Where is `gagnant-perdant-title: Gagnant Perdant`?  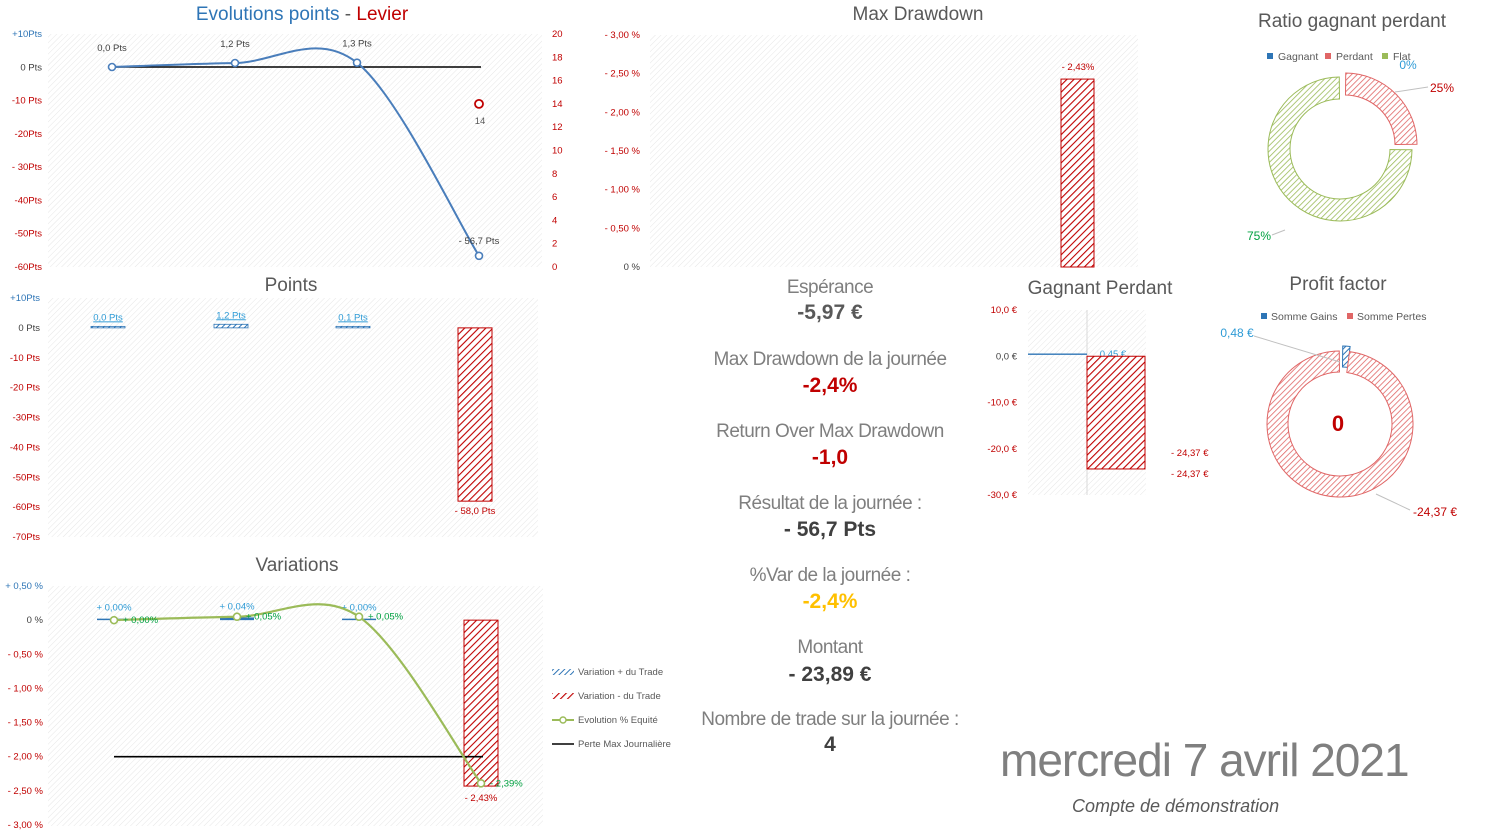 gagnant-perdant-title: Gagnant Perdant is located at coordinates (1100, 288).